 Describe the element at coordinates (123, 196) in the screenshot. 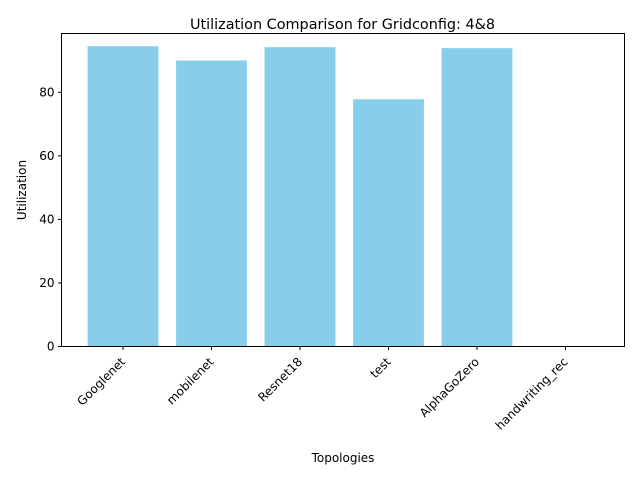

I see `bar-googlenet` at that location.